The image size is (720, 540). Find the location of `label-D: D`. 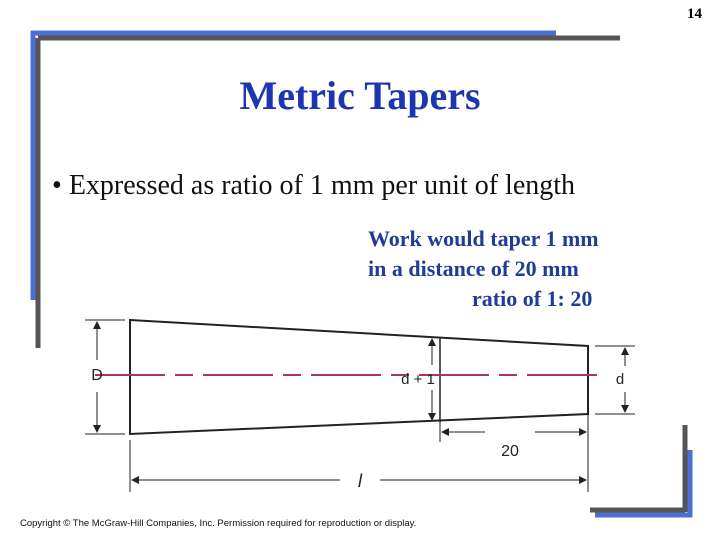

label-D: D is located at coordinates (97, 375).